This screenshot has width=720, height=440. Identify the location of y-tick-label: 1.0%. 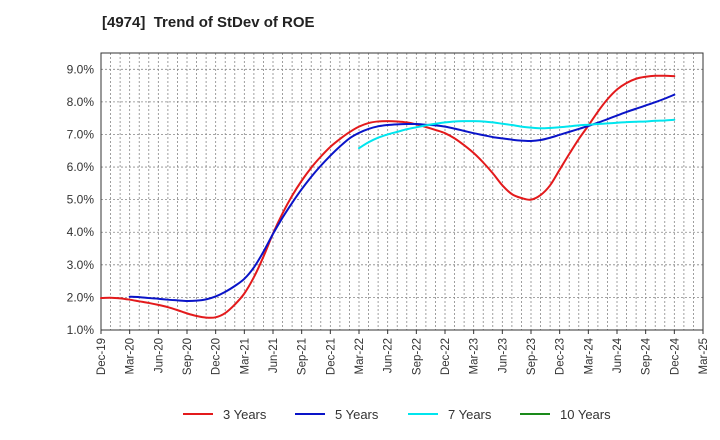
(81, 330).